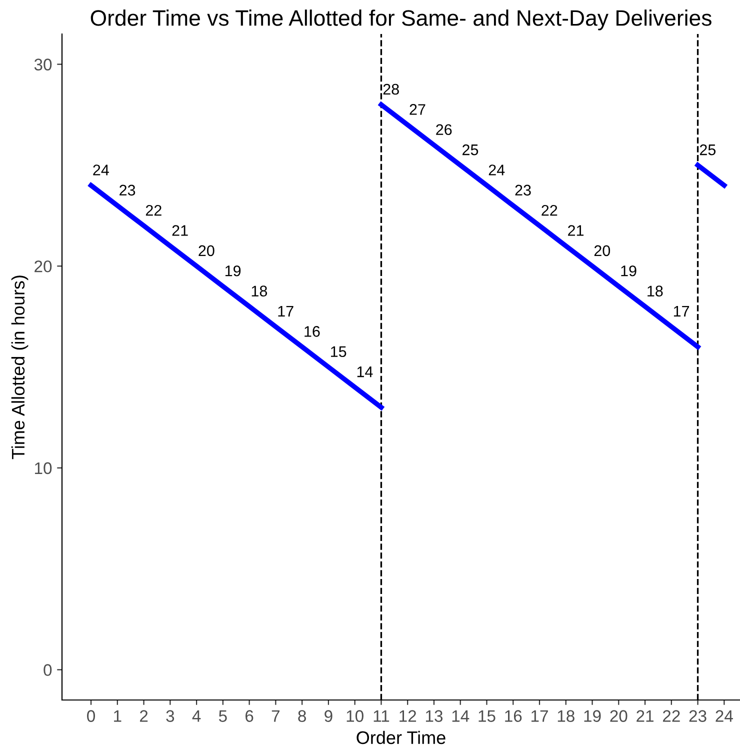 The height and width of the screenshot is (749, 740). Describe the element at coordinates (592, 716) in the screenshot. I see `x-tick-label: 19` at that location.